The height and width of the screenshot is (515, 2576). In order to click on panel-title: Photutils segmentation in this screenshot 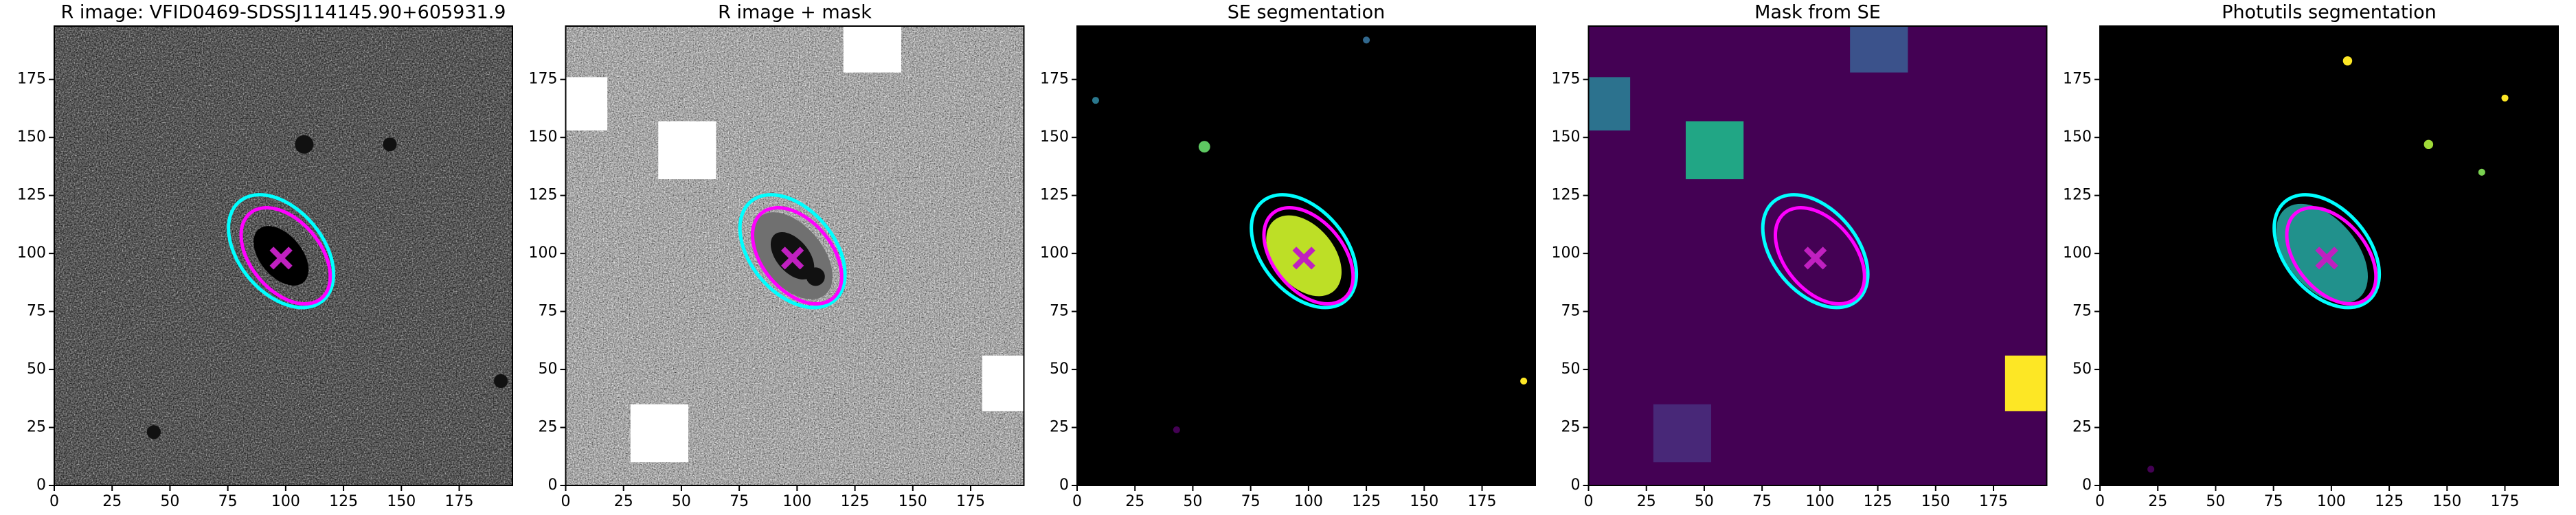, I will do `click(2329, 12)`.